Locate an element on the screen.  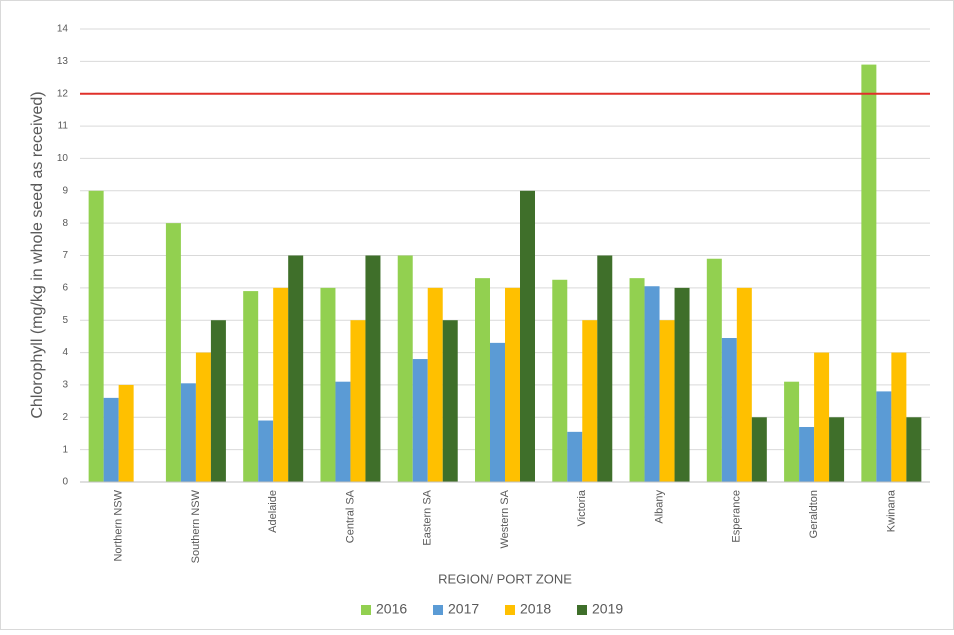
y-tick-label: 0 is located at coordinates (65, 482).